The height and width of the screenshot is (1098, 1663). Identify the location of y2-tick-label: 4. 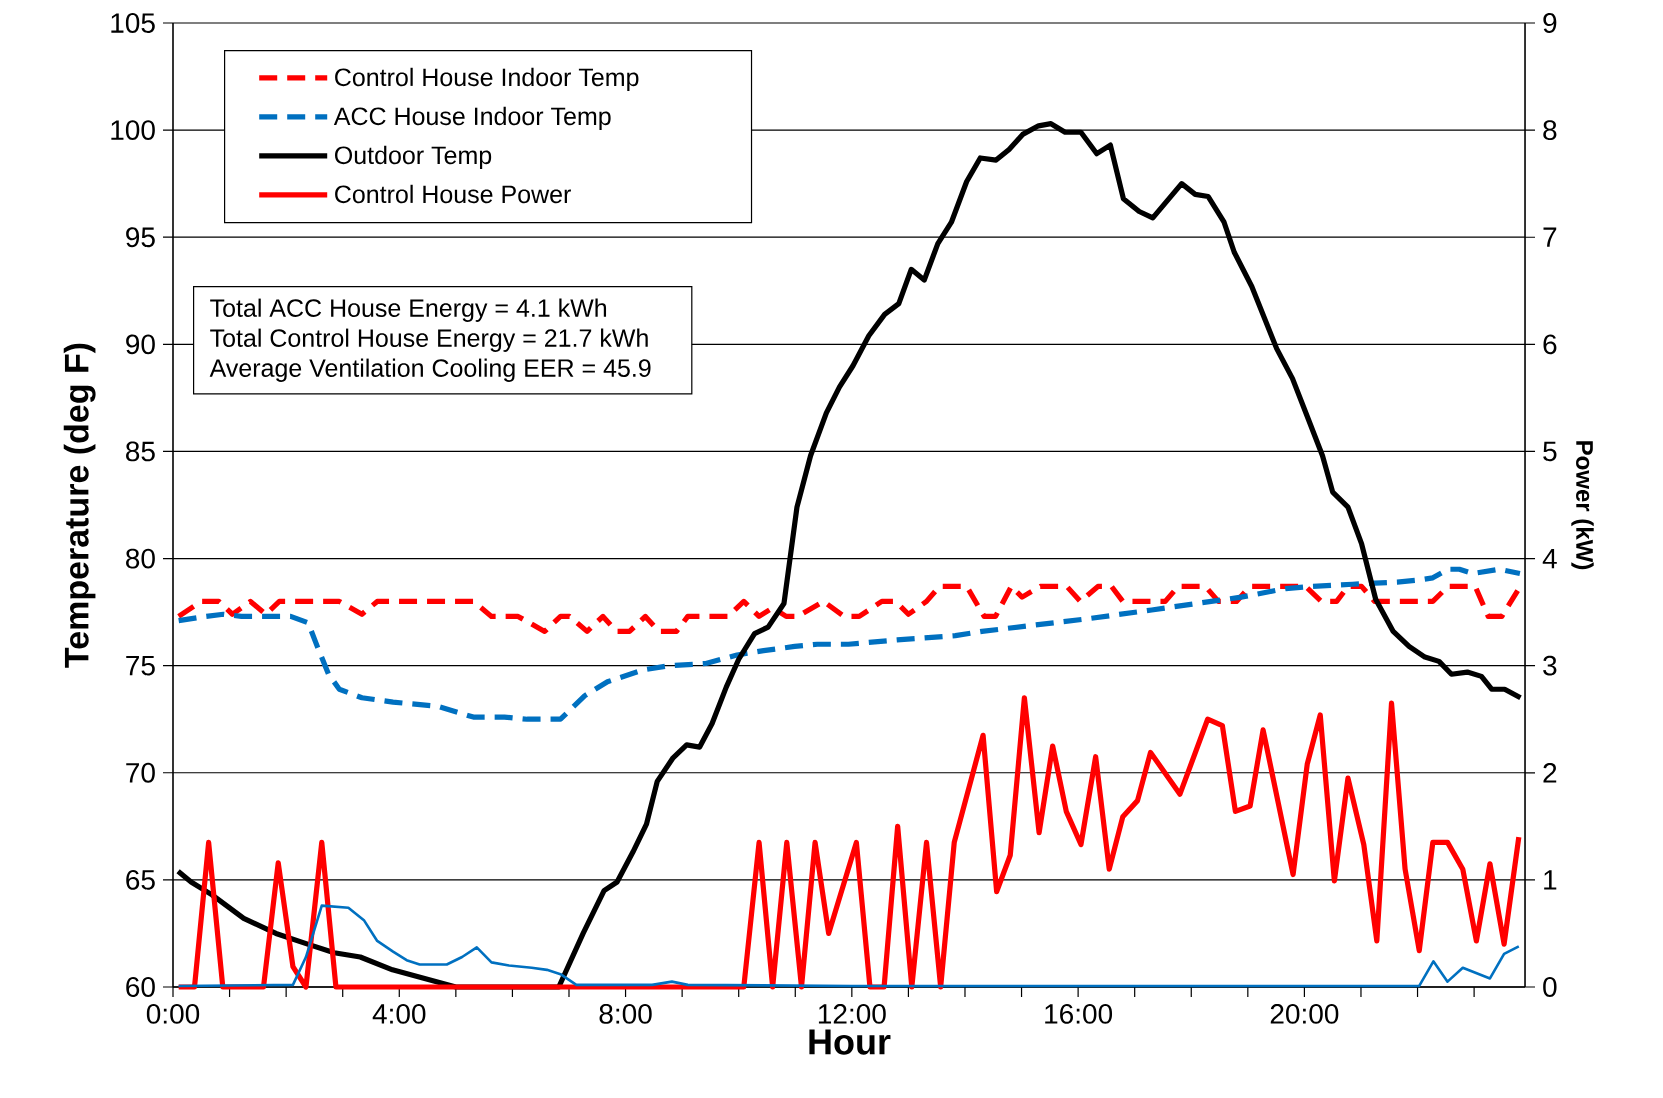
(1549, 558).